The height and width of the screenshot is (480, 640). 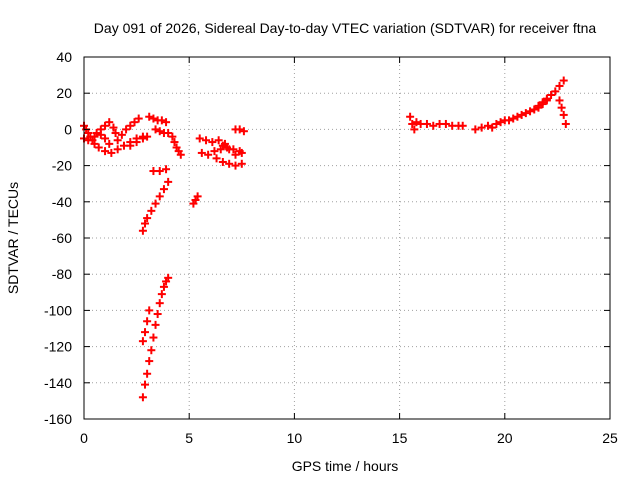 What do you see at coordinates (189, 438) in the screenshot?
I see `x-tick-label: 5` at bounding box center [189, 438].